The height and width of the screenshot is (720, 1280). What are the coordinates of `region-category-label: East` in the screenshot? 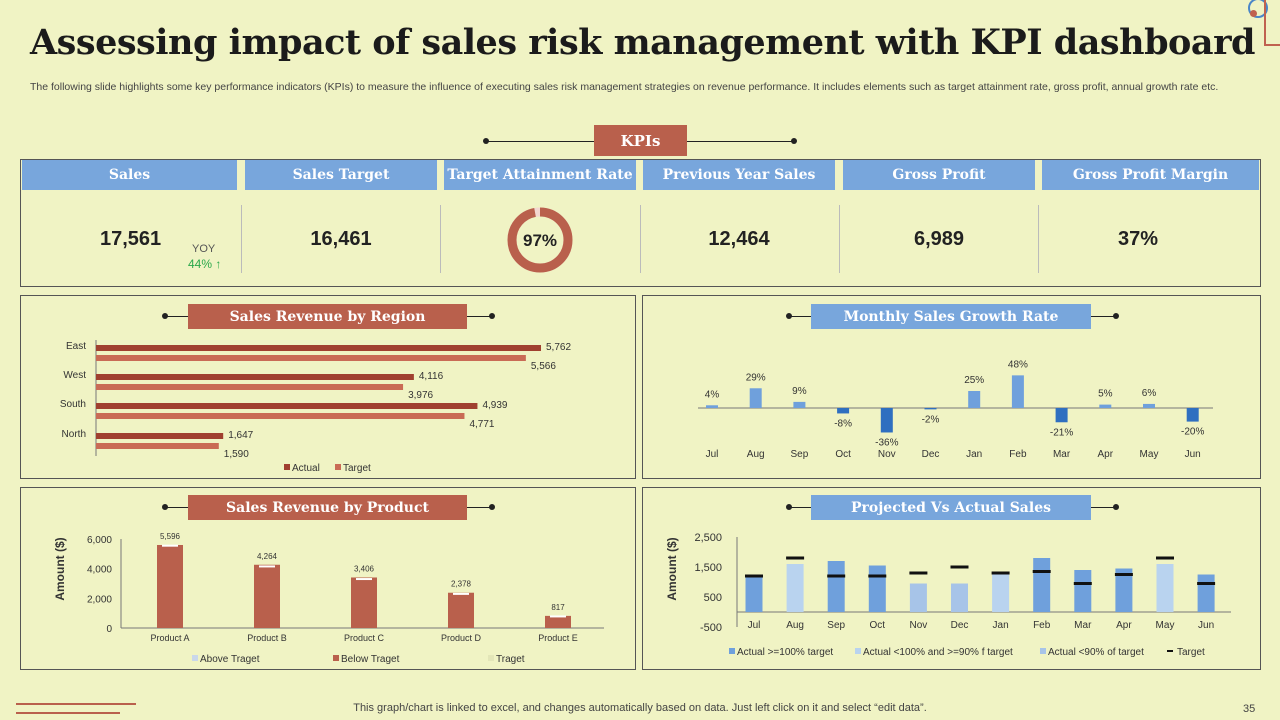 It's located at (76, 346).